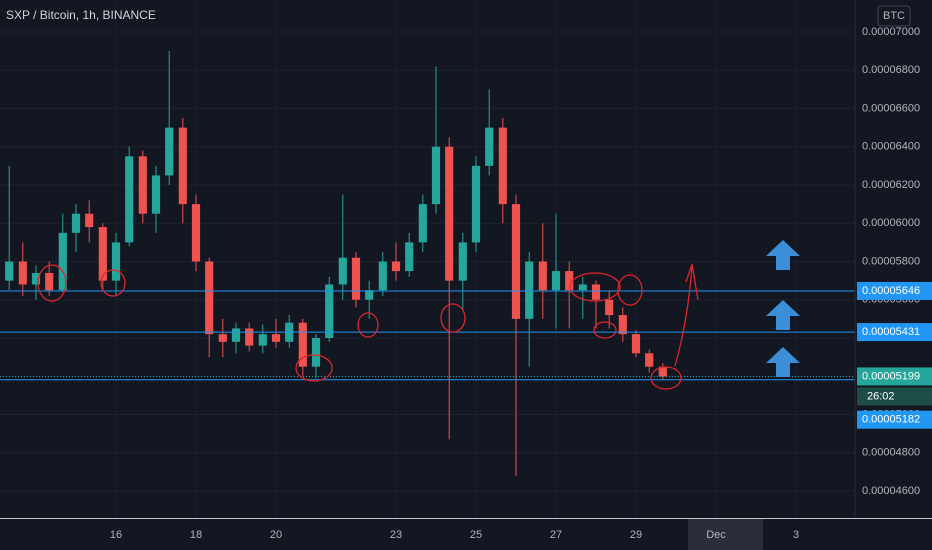 This screenshot has height=550, width=932. What do you see at coordinates (891, 70) in the screenshot?
I see `y-tick-label: 0.00006800` at bounding box center [891, 70].